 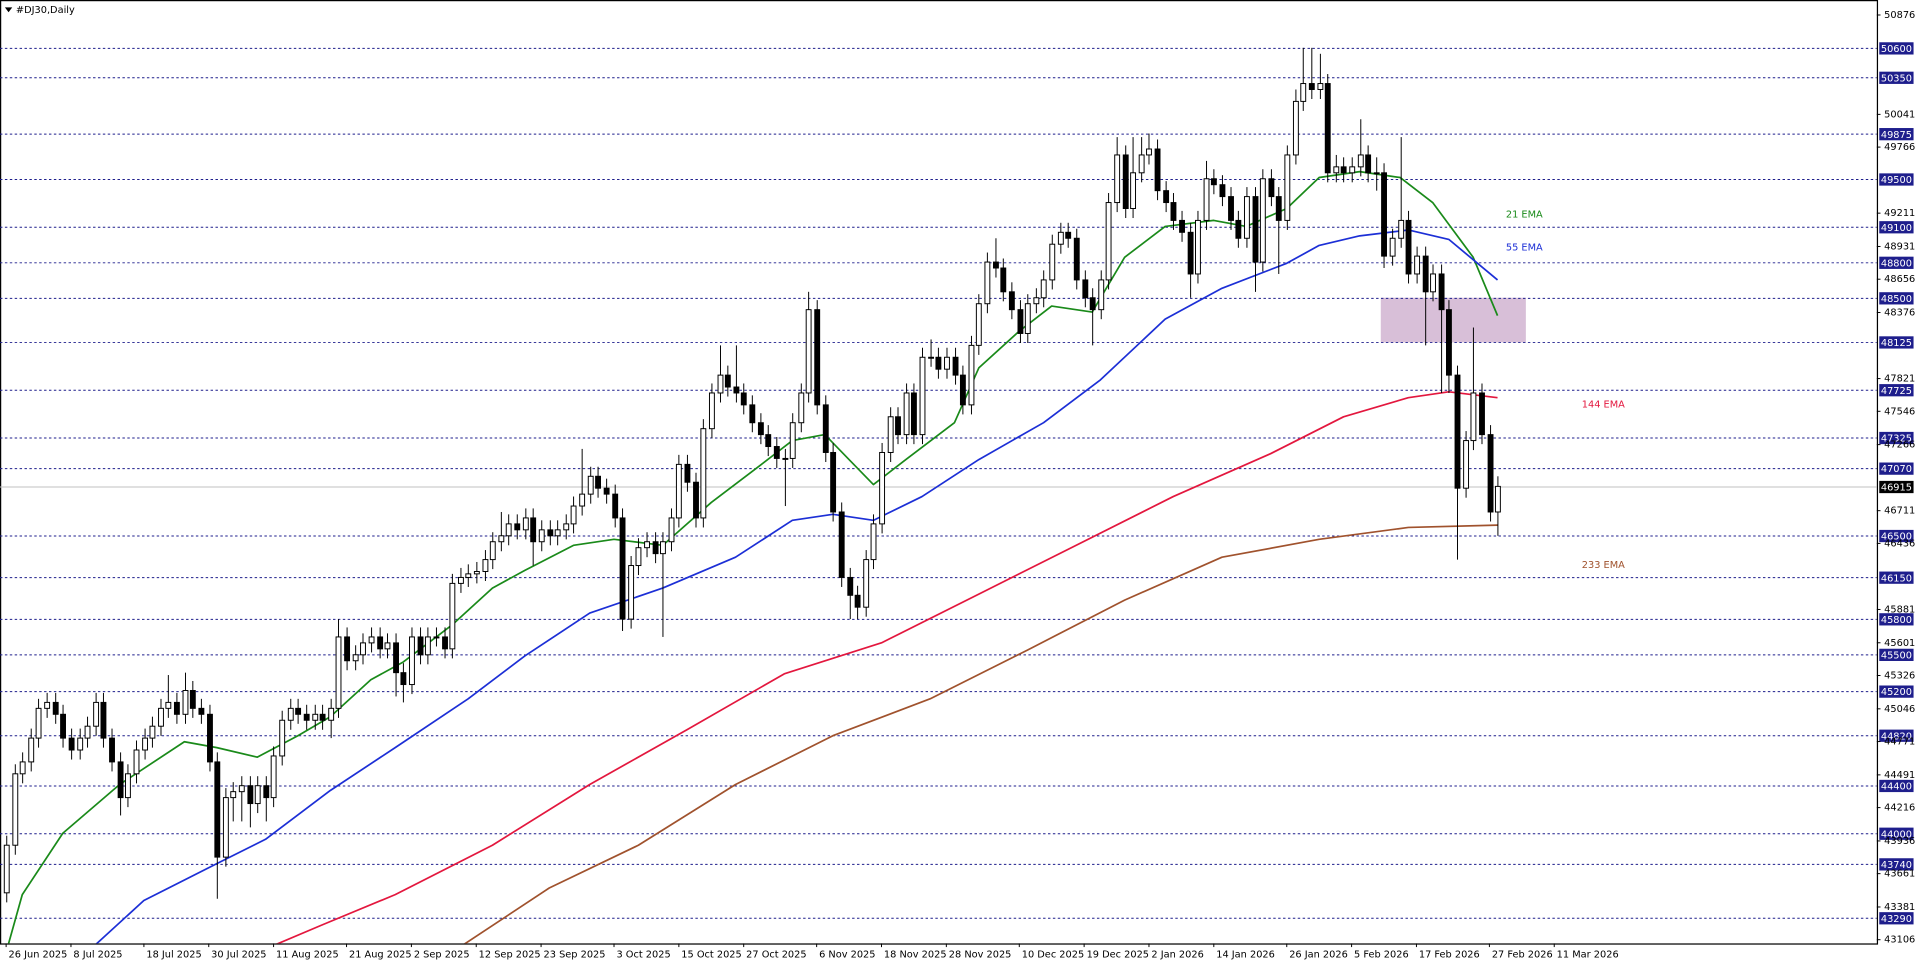 What do you see at coordinates (847, 954) in the screenshot?
I see `x-tick-label: 6 Nov 2025` at bounding box center [847, 954].